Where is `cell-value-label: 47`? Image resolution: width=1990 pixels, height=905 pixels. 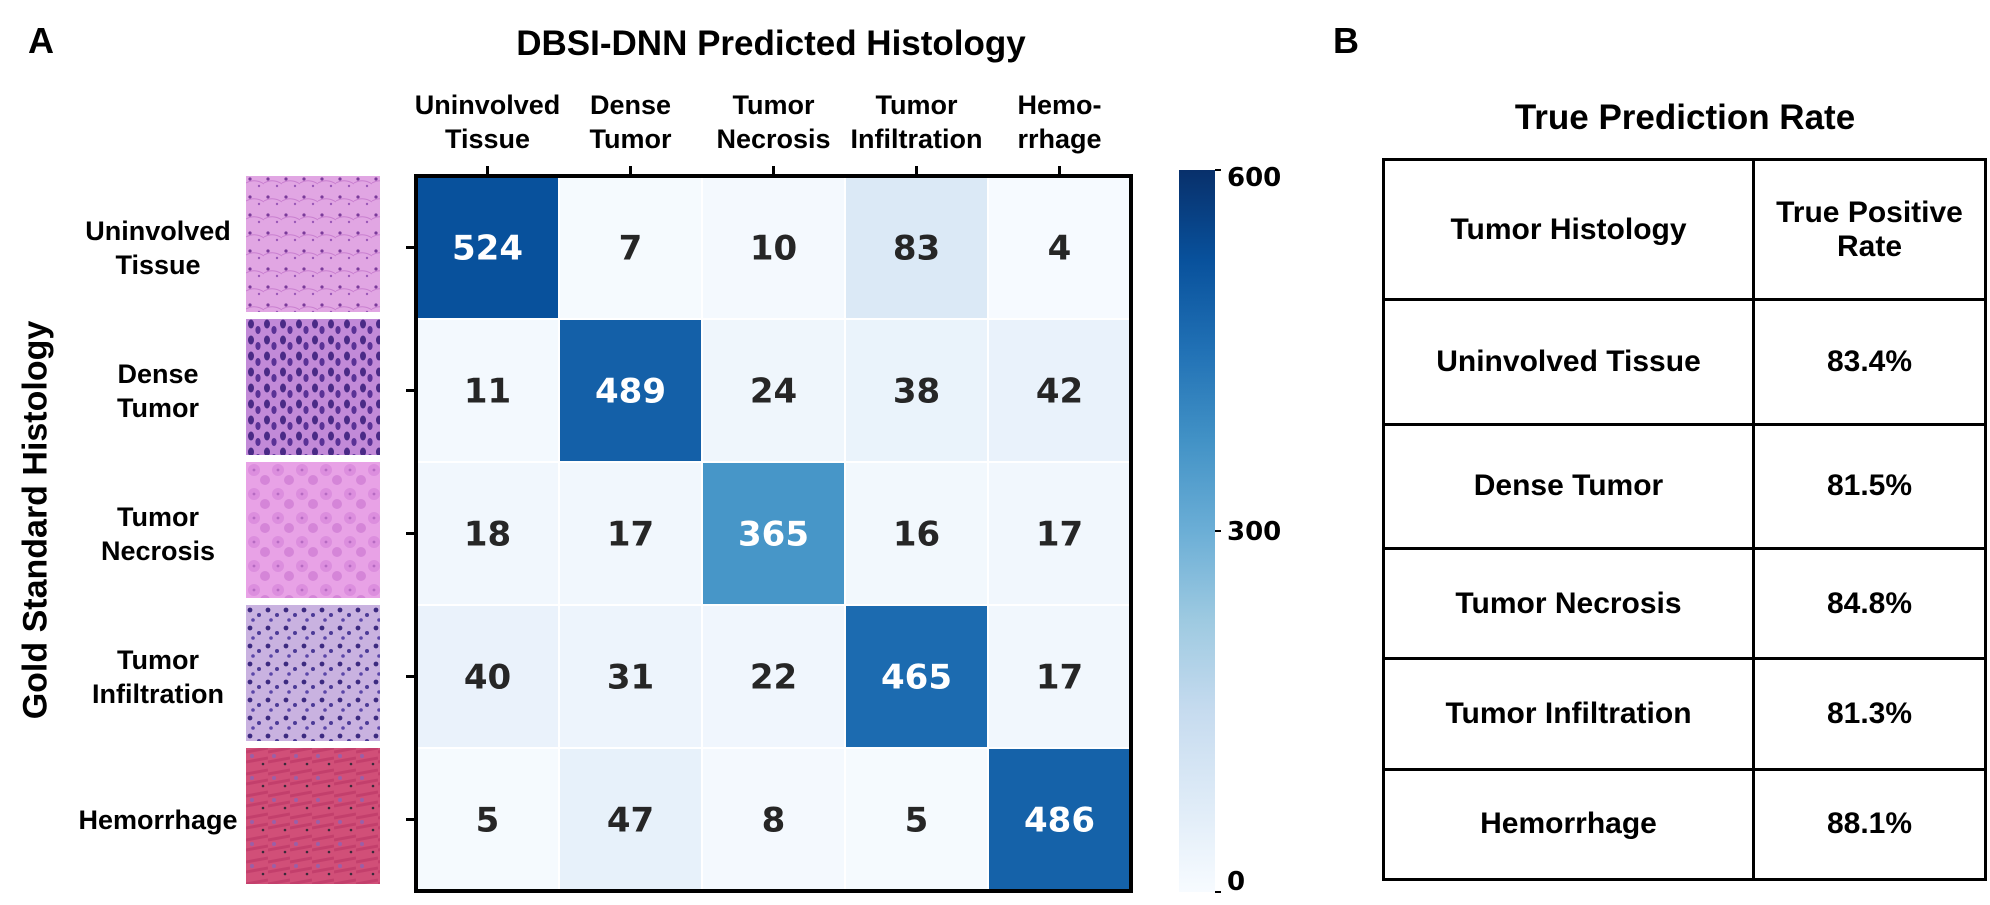
cell-value-label: 47 is located at coordinates (630, 821).